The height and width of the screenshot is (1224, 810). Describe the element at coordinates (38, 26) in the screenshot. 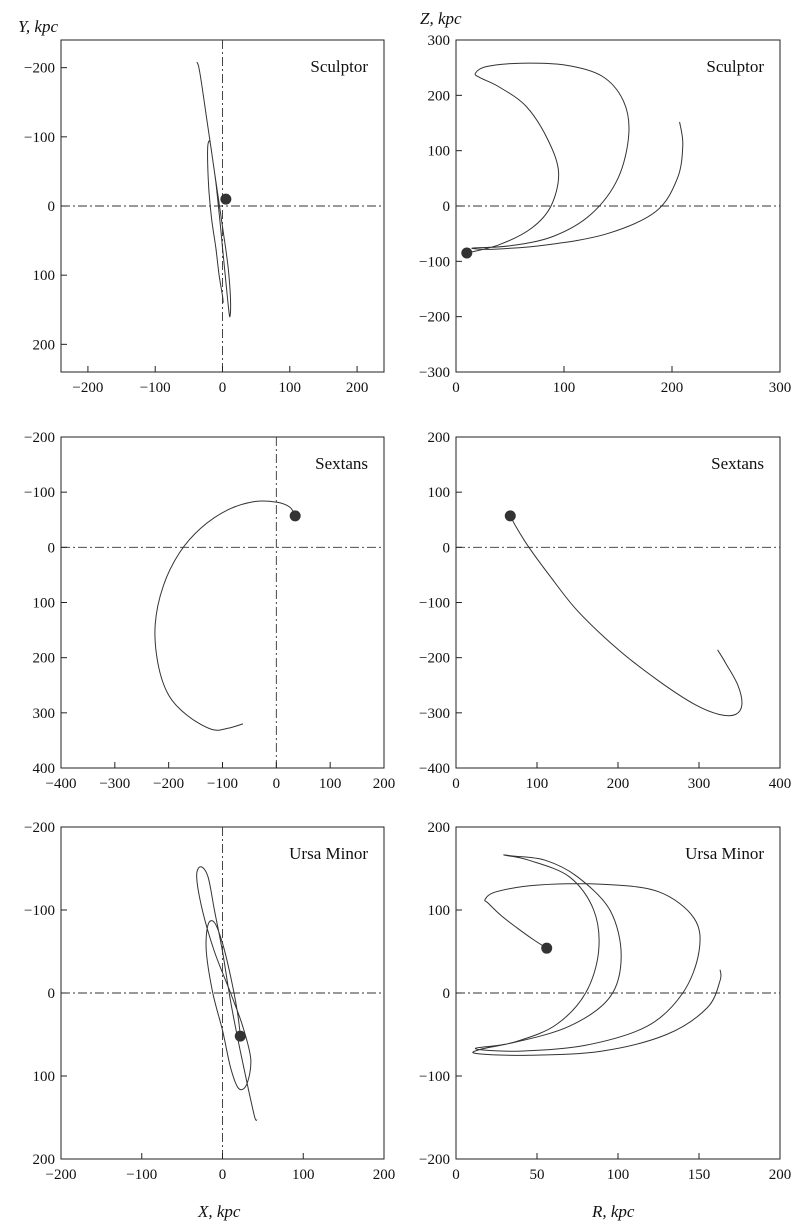

I see `y-axis-title: Y, kpc` at that location.